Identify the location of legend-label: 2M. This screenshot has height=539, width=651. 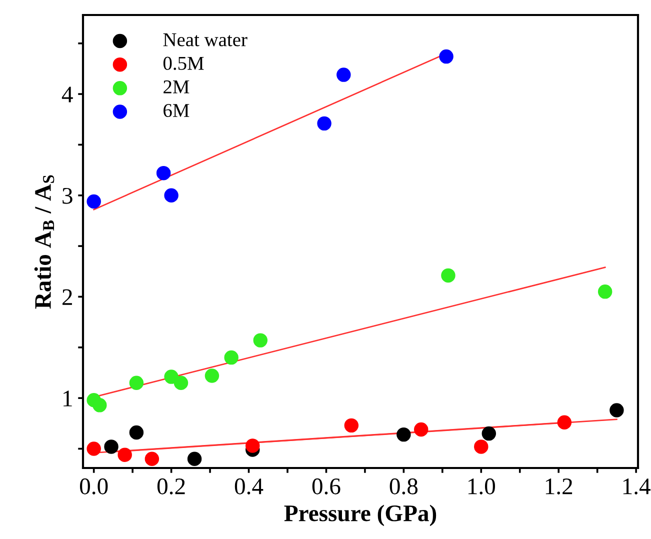
(177, 87).